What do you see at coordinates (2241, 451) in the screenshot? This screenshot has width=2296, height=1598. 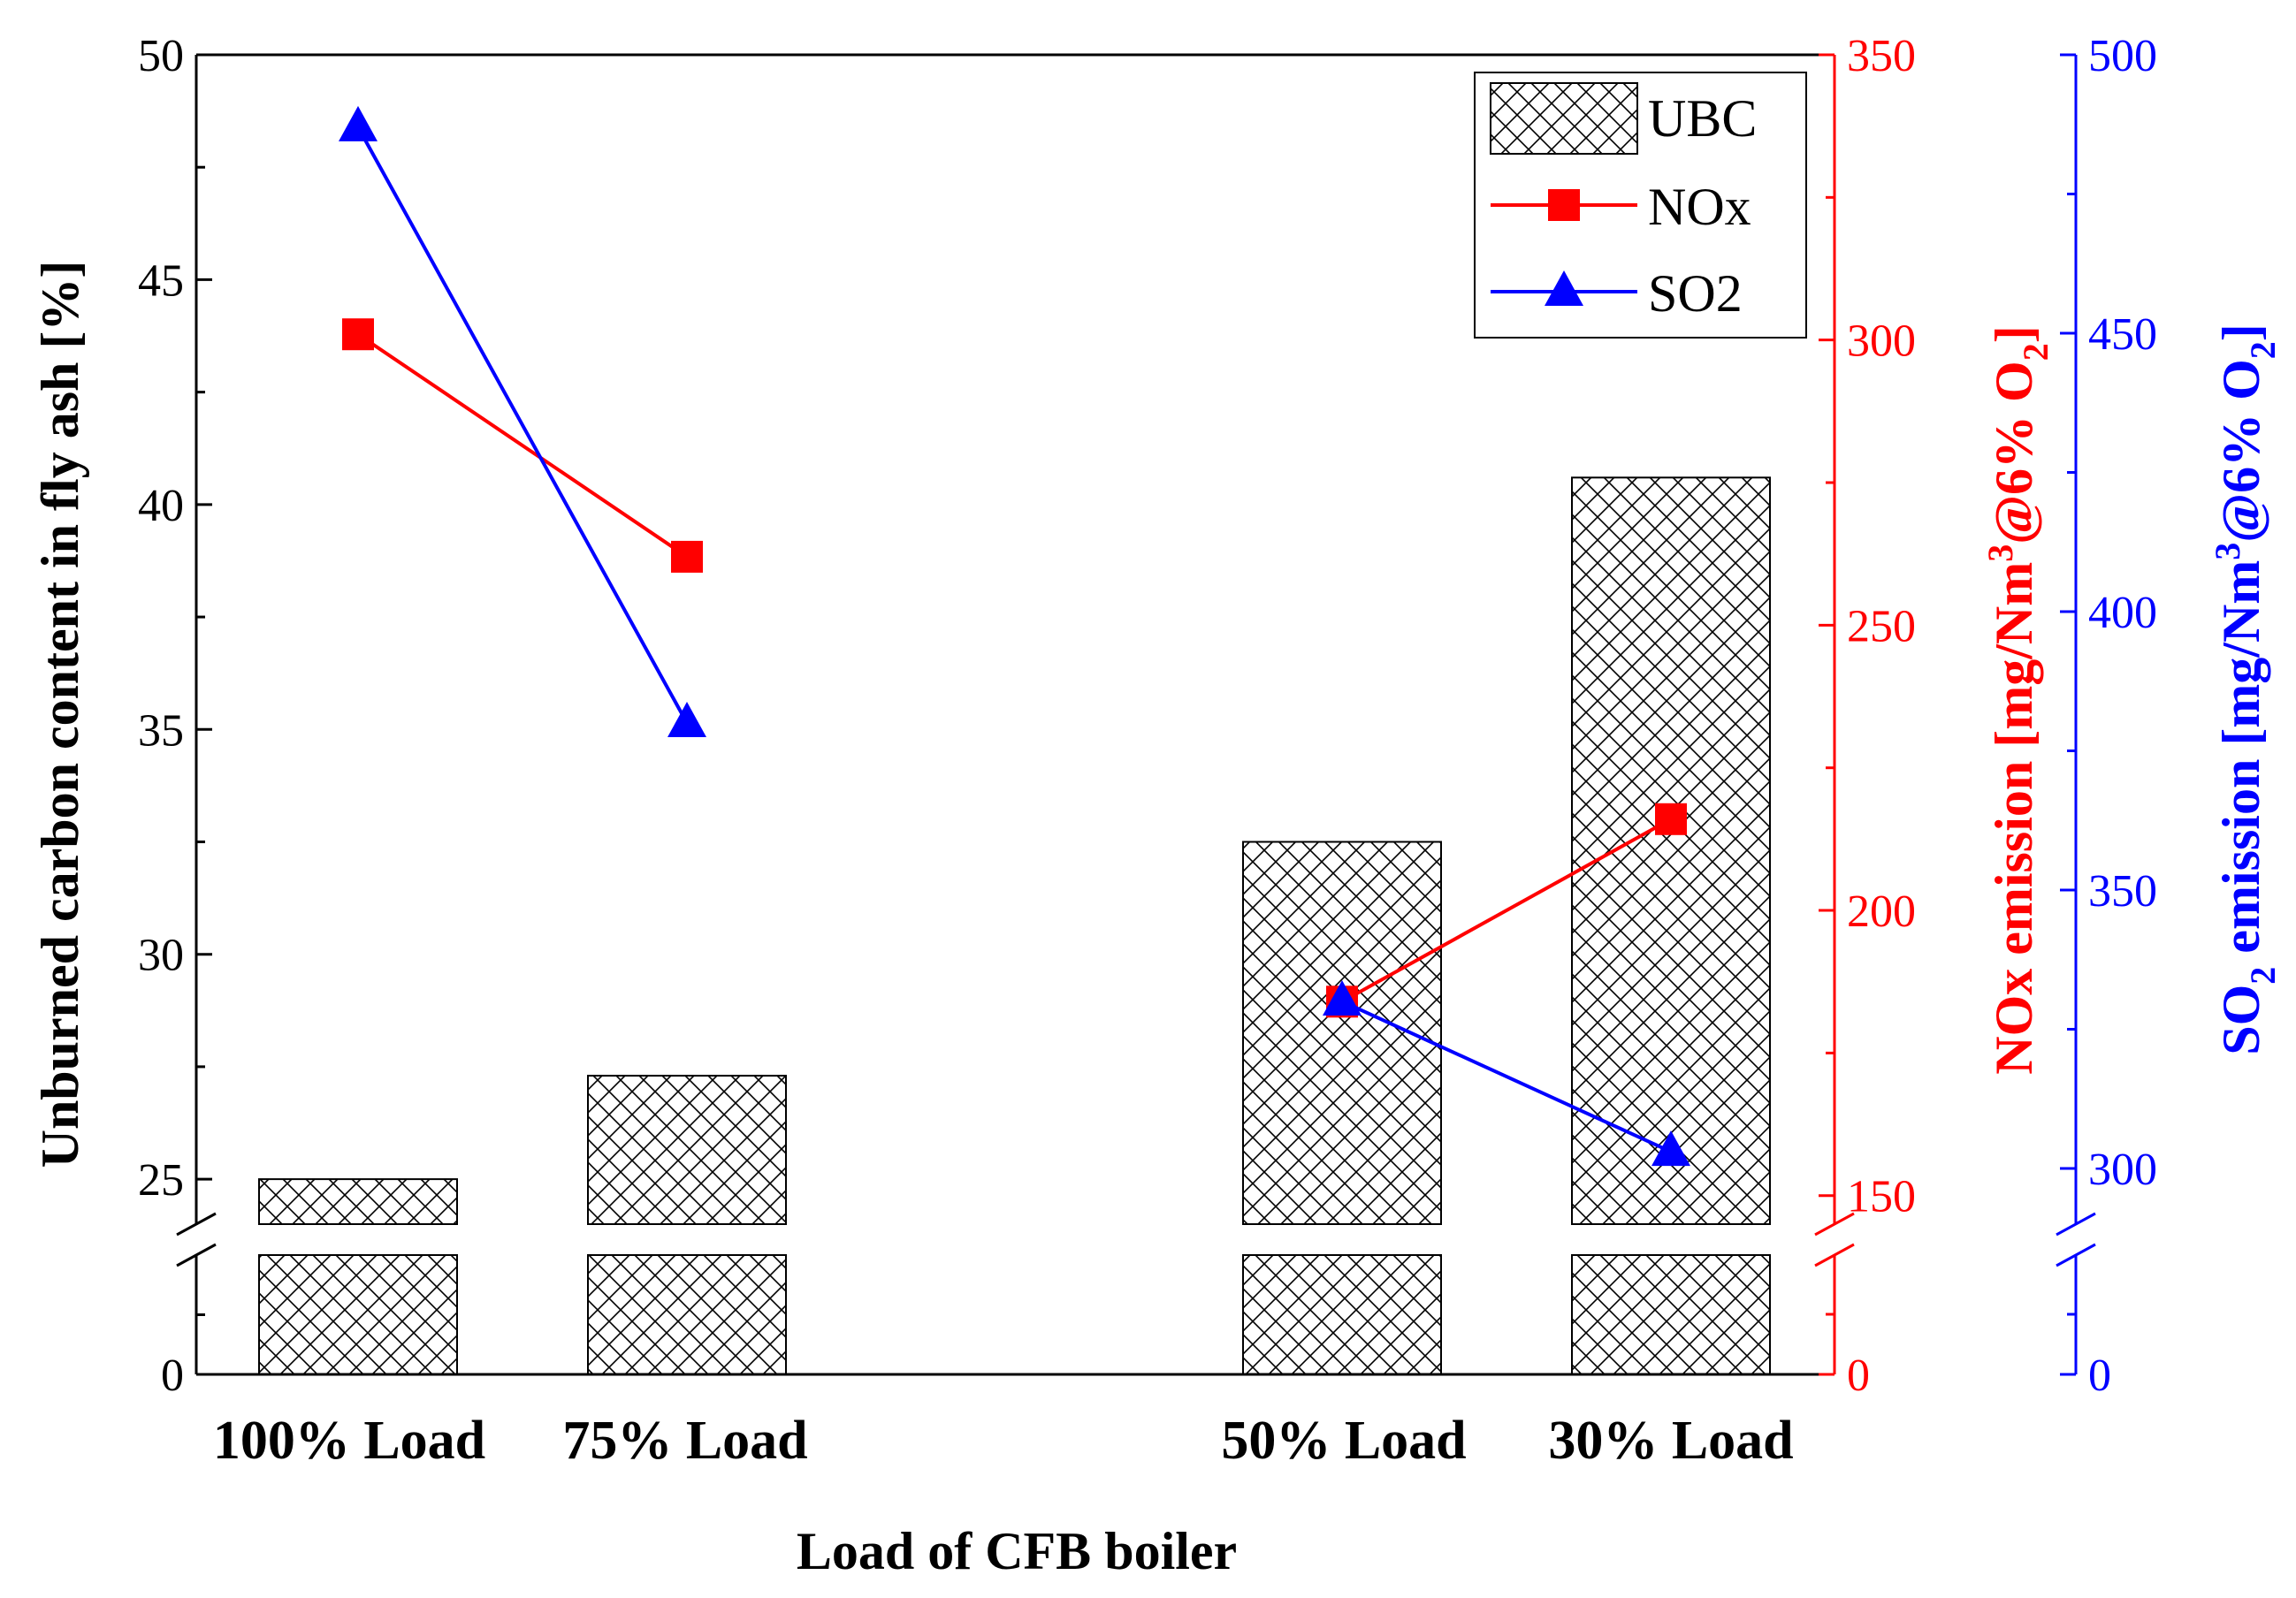 I see `so2-title-part: @6% O` at bounding box center [2241, 451].